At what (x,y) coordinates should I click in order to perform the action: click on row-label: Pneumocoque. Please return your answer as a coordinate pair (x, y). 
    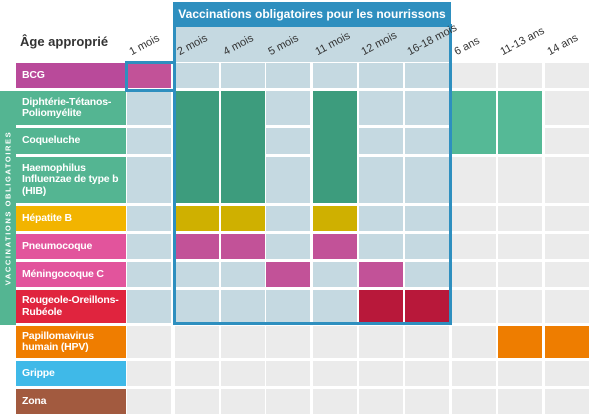
    Looking at the image, I should click on (71, 246).